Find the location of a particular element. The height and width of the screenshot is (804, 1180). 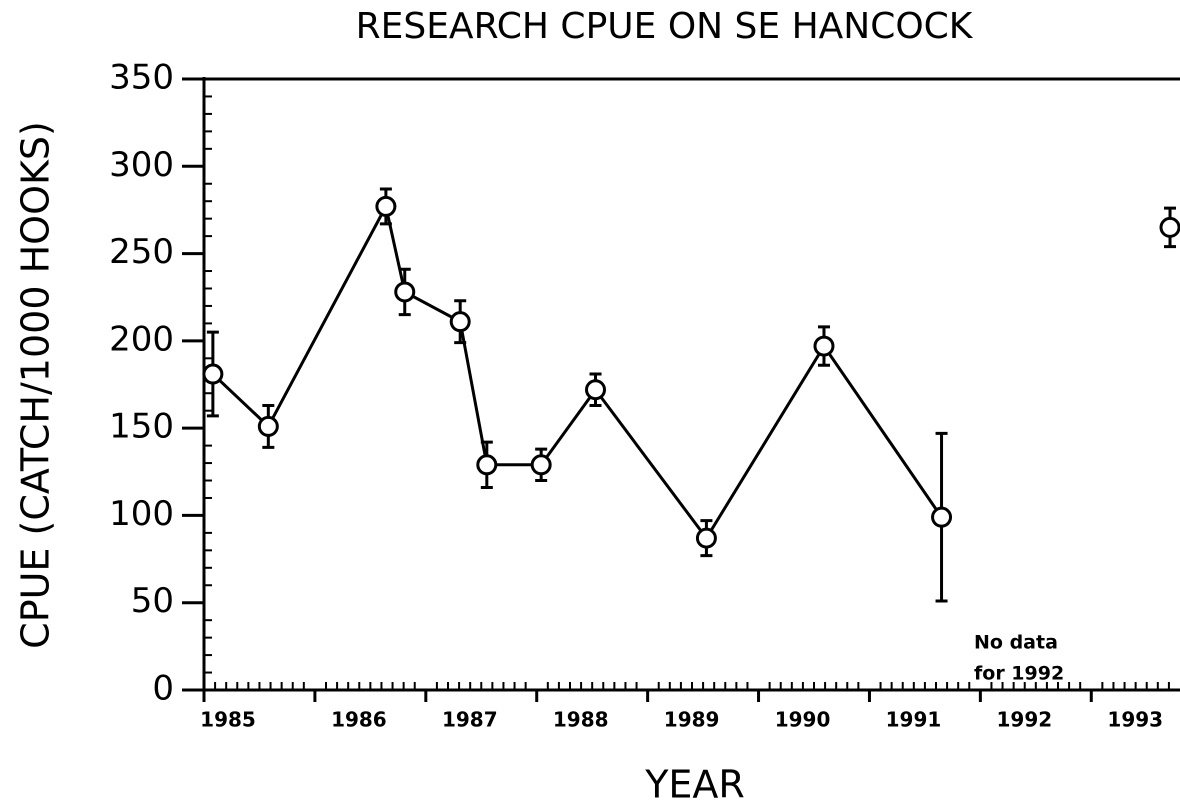

annotation: No data is located at coordinates (1016, 643).